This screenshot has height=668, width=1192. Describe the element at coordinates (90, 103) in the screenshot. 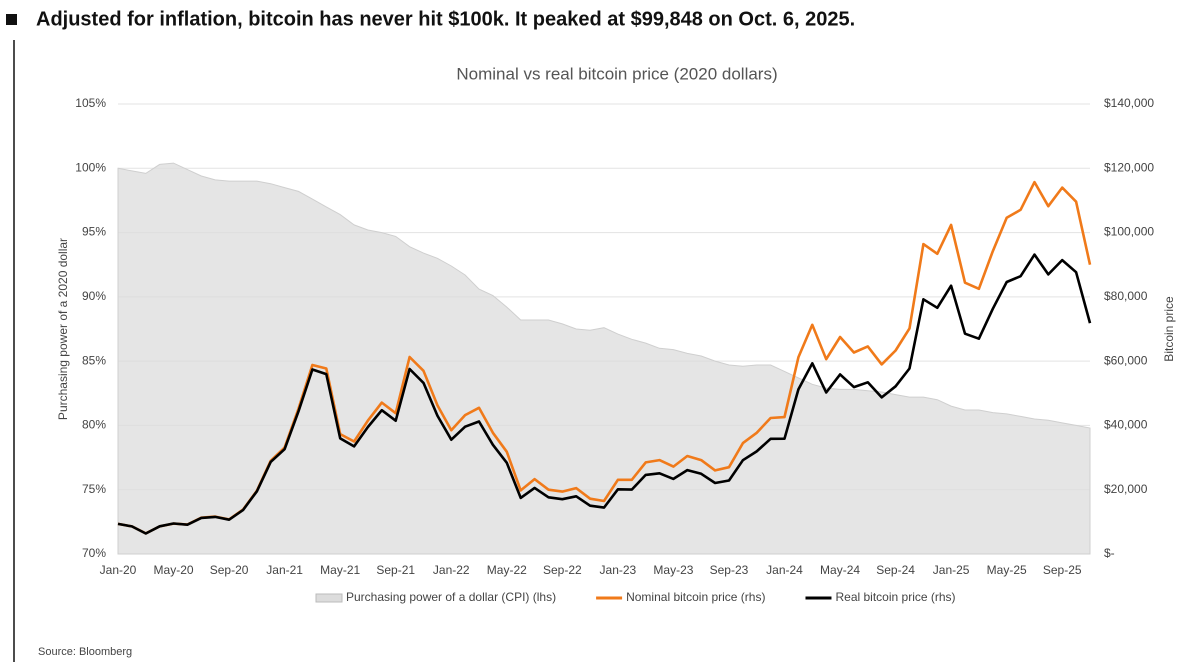

I see `y-tick-label: 105%` at that location.